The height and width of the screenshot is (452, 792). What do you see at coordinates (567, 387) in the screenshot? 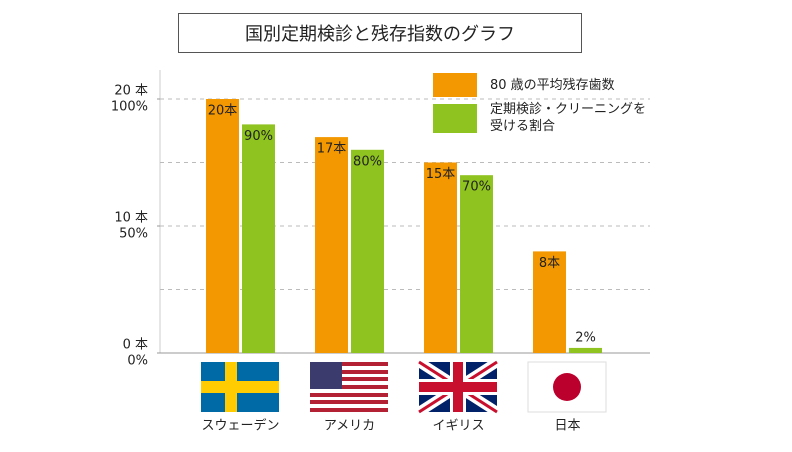
I see `flag-japan` at bounding box center [567, 387].